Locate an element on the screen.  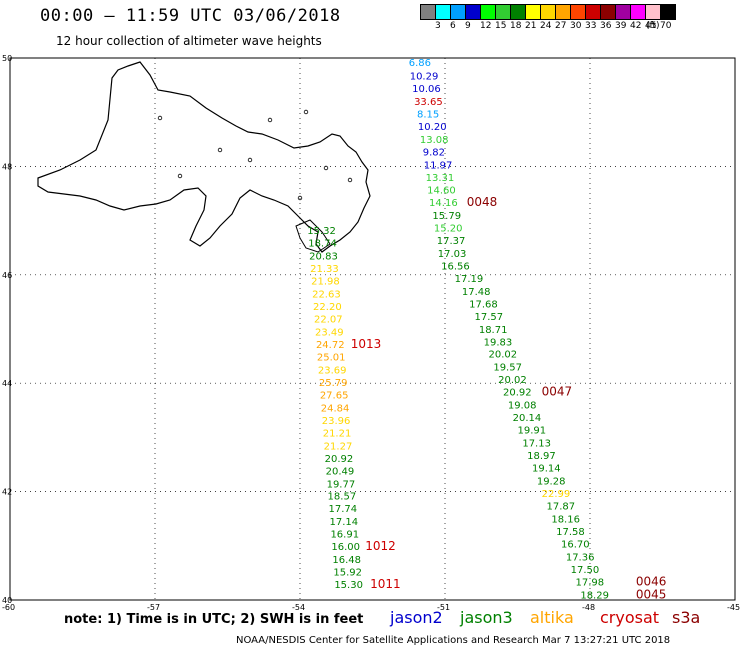
swh-value: 23.49 is located at coordinates (329, 333).